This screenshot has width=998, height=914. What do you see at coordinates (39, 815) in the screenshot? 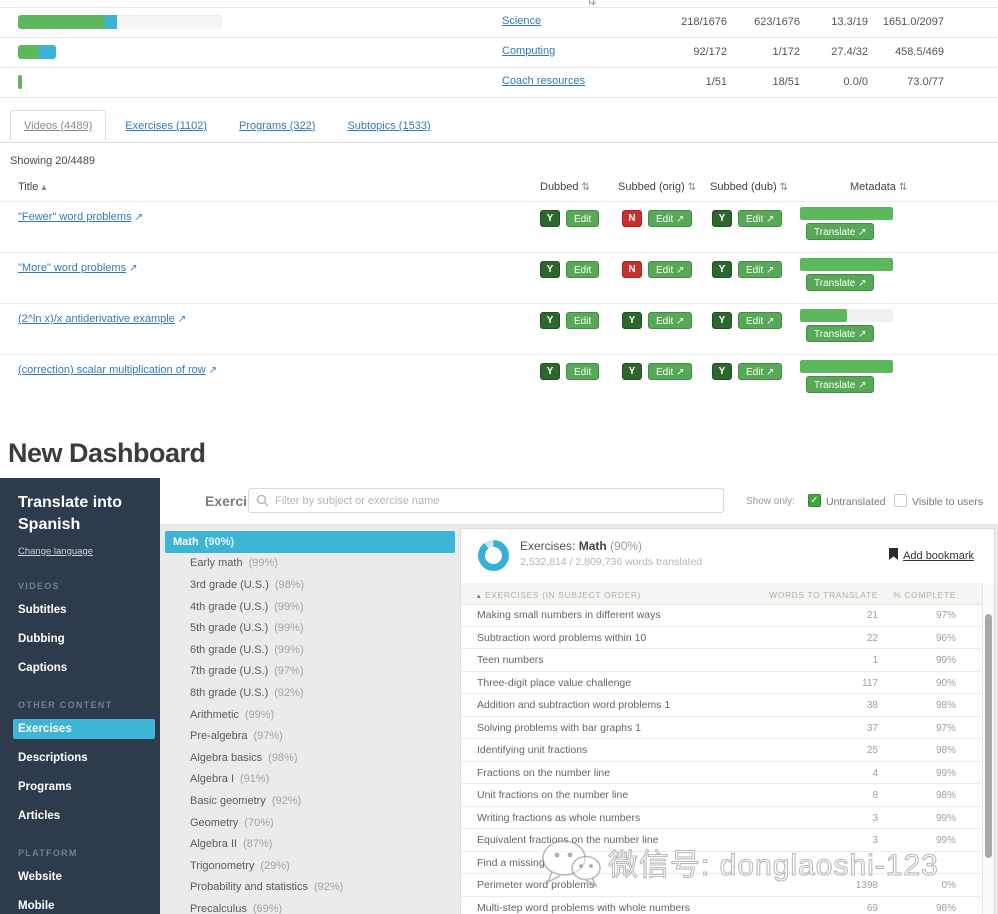
I see `sidebar-item-articles: Articles` at bounding box center [39, 815].